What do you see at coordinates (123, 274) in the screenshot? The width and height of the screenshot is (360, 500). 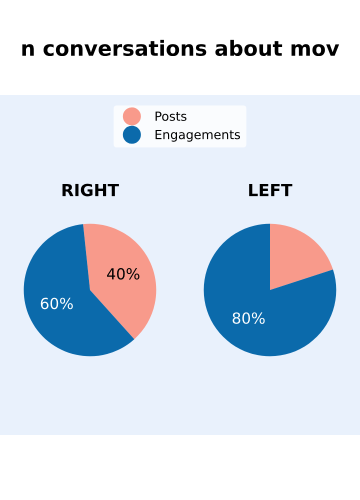 I see `data-label: 40%` at bounding box center [123, 274].